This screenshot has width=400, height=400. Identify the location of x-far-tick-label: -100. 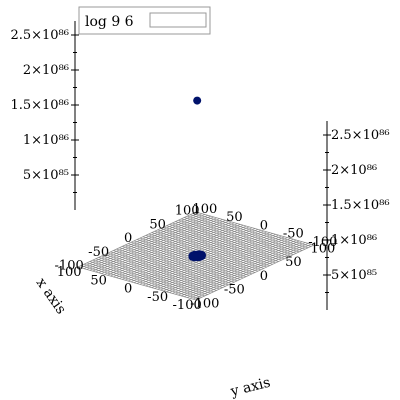
(322, 242).